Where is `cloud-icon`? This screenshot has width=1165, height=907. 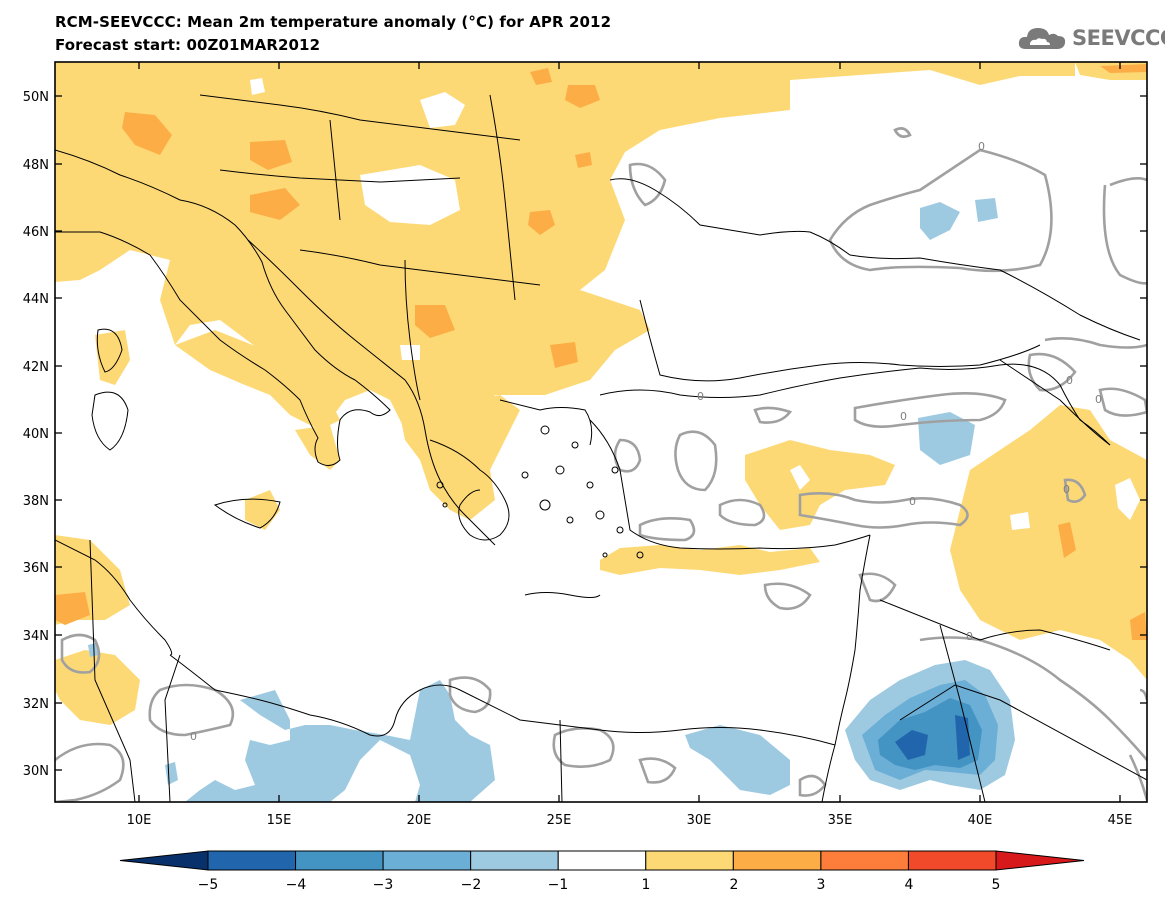
cloud-icon is located at coordinates (1042, 38).